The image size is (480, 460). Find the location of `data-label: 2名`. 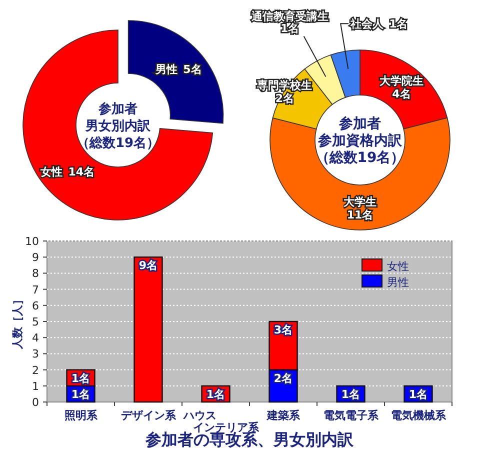

data-label: 2名 is located at coordinates (283, 378).